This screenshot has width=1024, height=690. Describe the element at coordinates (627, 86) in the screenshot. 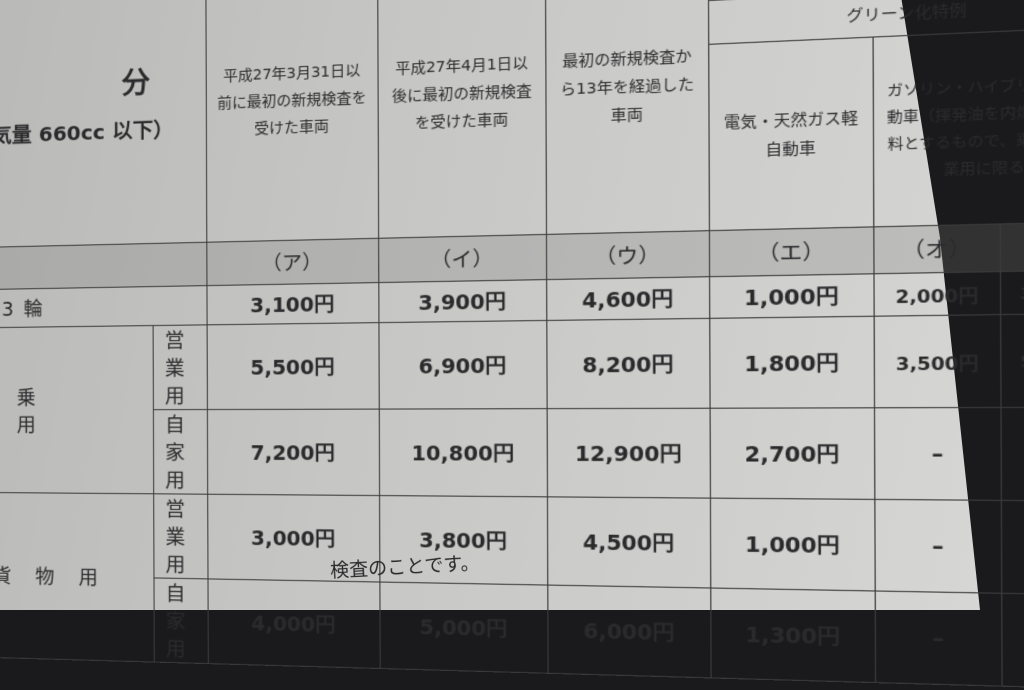

I see `col-c-text: 最初の新規検査から13年を経過した車両` at that location.